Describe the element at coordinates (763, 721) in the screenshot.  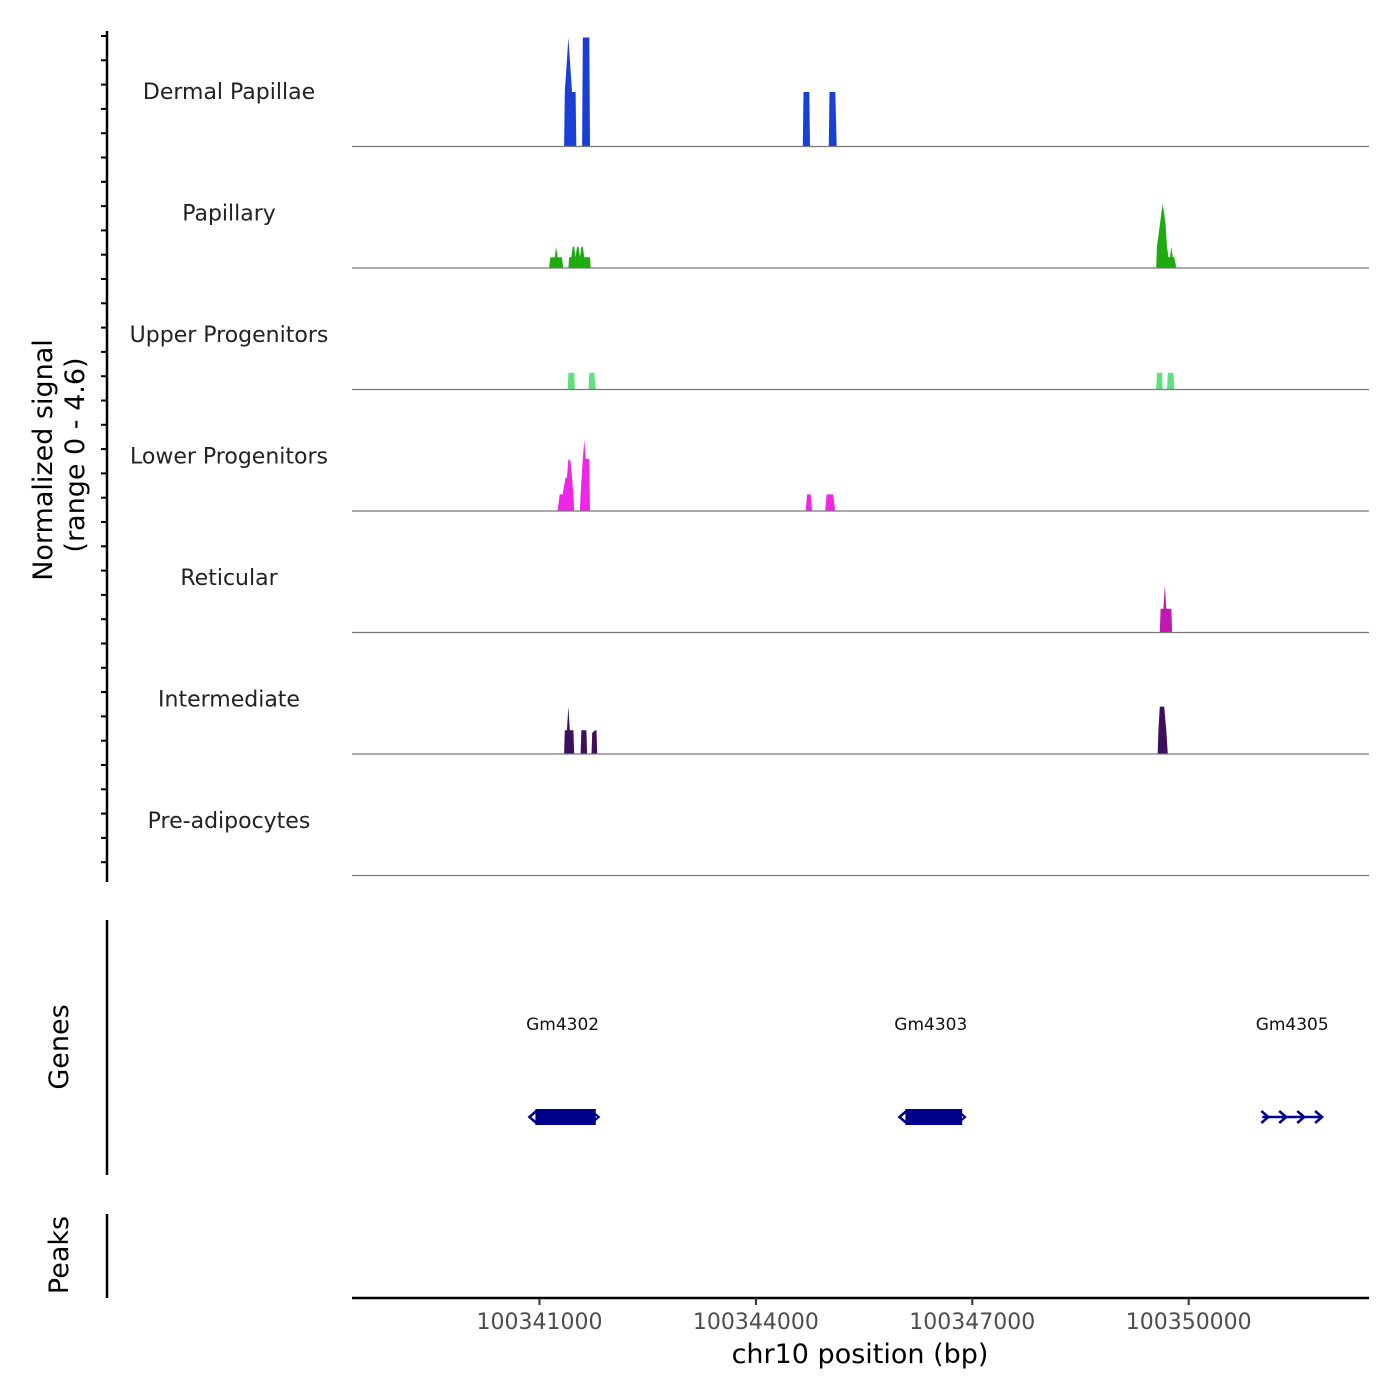
I see `track-intermediate: Intermediate` at that location.